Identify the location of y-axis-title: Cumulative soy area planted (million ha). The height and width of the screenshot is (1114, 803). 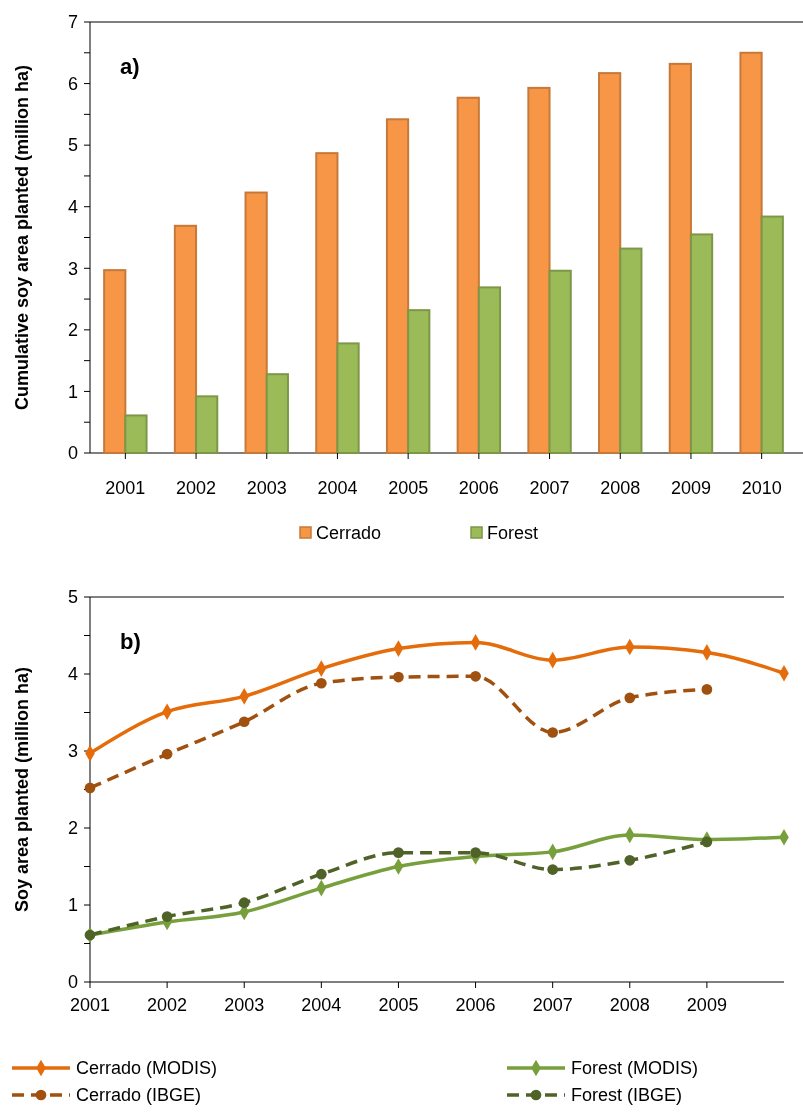
(22, 237).